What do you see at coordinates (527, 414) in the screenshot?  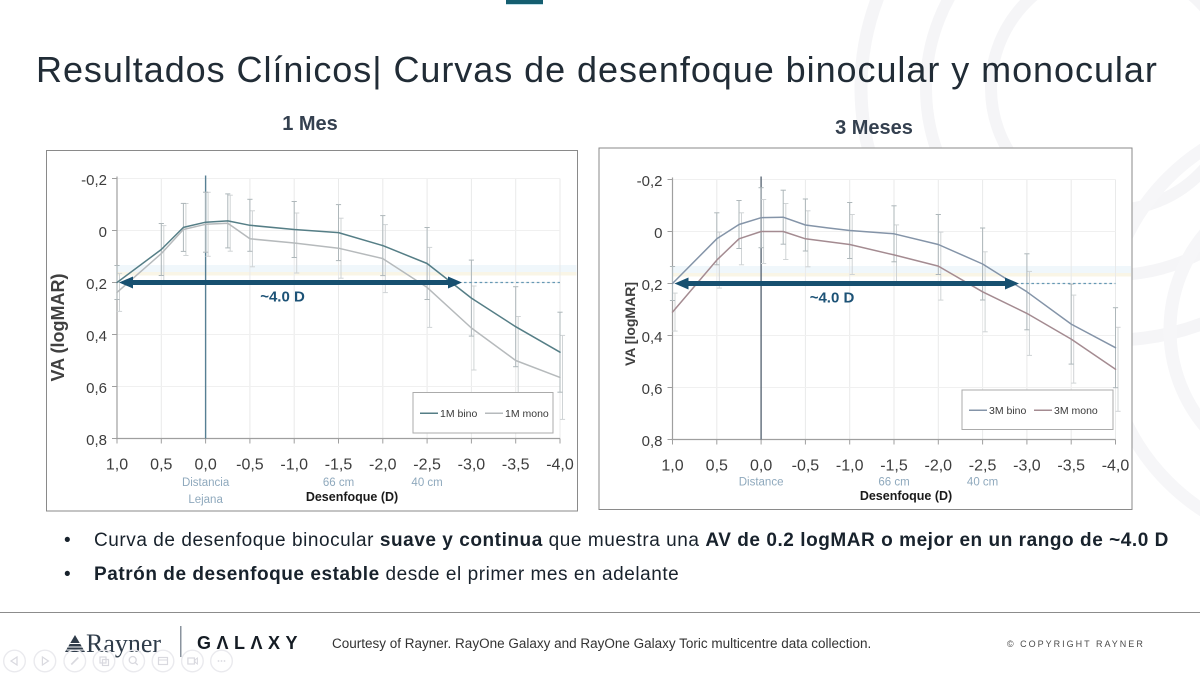 I see `svg-text: 1M mono` at bounding box center [527, 414].